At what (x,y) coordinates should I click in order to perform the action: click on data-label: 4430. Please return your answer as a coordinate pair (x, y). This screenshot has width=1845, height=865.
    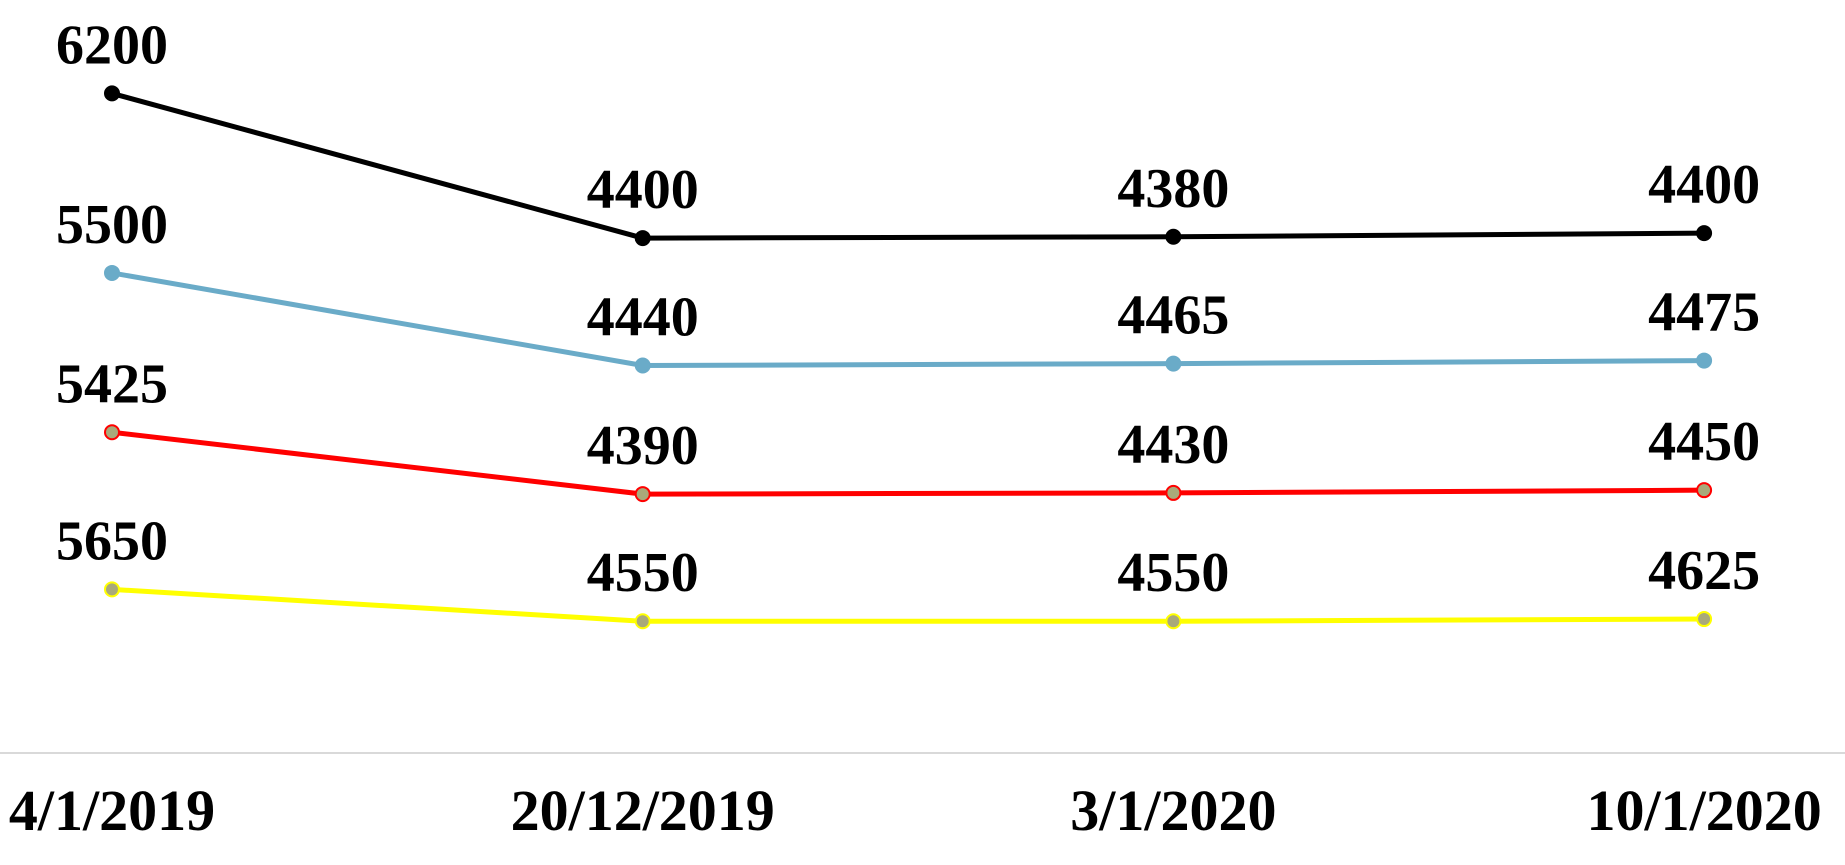
    Looking at the image, I should click on (1173, 445).